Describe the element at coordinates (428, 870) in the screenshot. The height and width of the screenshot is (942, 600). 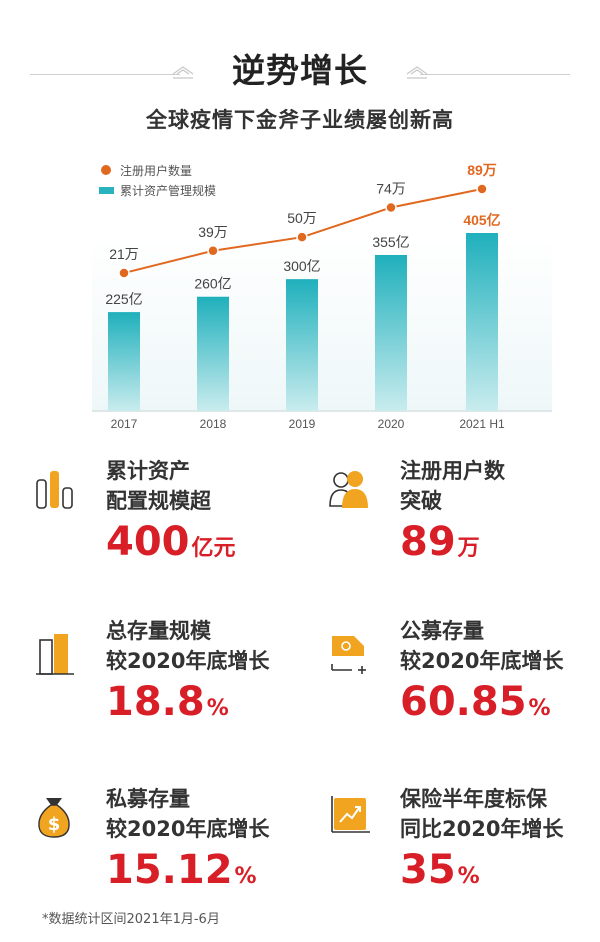
I see `stat-number: 35` at that location.